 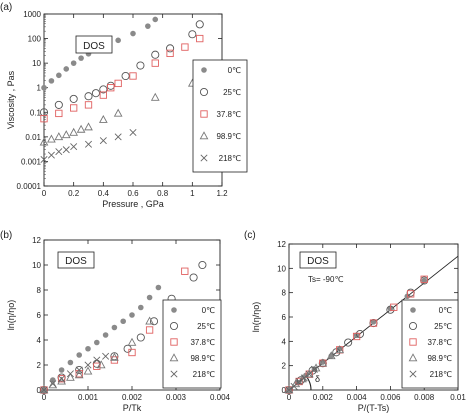 What do you see at coordinates (32, 14) in the screenshot?
I see `y-tick-label: 1000` at bounding box center [32, 14].